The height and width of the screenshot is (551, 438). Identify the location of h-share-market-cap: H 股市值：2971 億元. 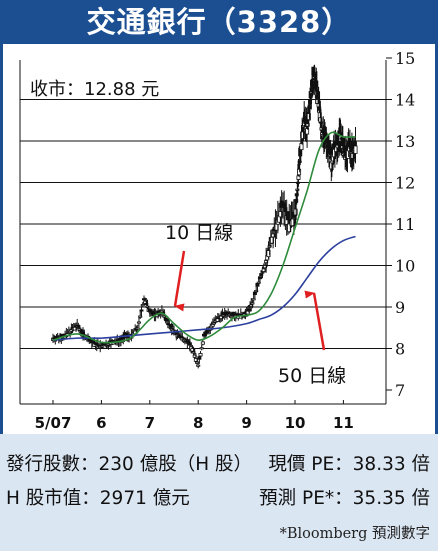
(98, 498).